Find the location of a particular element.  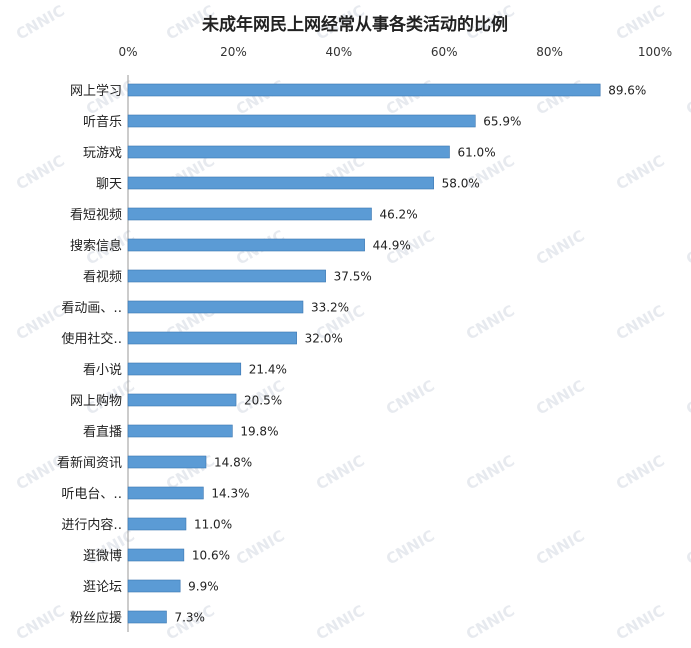

category-label: 看新闻资讯 is located at coordinates (89, 463).